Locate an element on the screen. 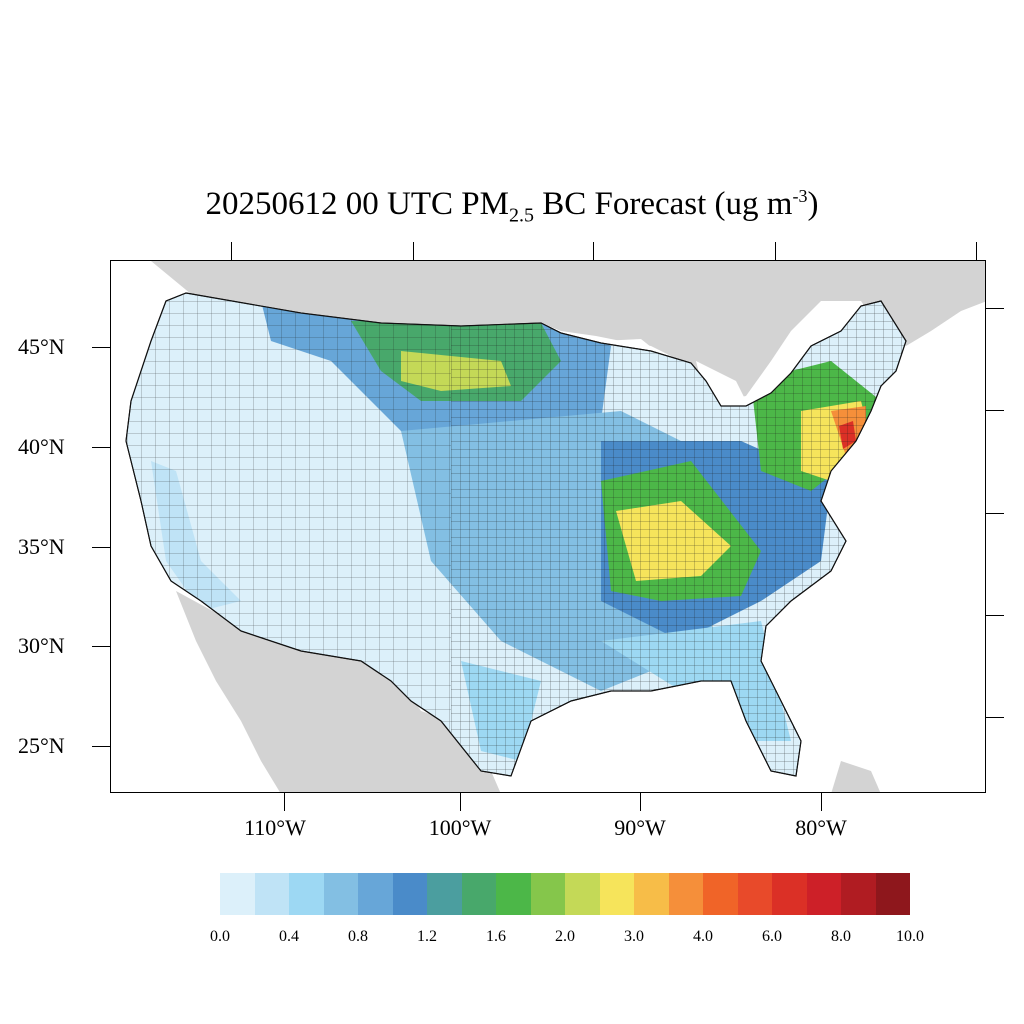 This screenshot has width=1024, height=1024. colorbar-label: 3.0 is located at coordinates (634, 936).